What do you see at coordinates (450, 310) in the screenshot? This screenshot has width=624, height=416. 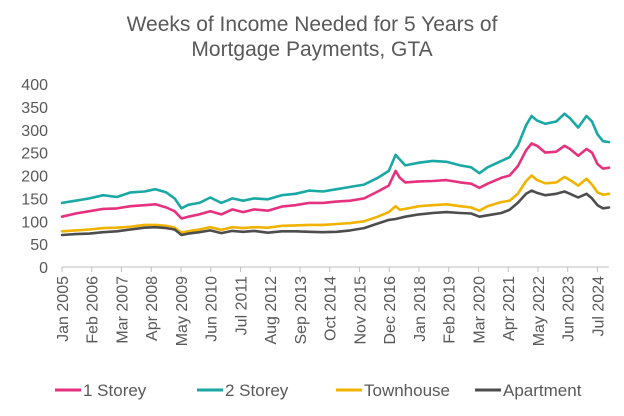 I see `x-tick-label: Feb 2019` at bounding box center [450, 310].